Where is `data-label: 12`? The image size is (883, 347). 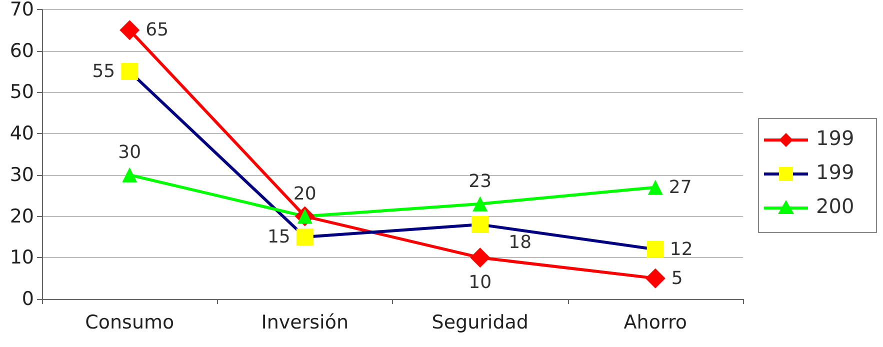
data-label: 12 is located at coordinates (681, 249).